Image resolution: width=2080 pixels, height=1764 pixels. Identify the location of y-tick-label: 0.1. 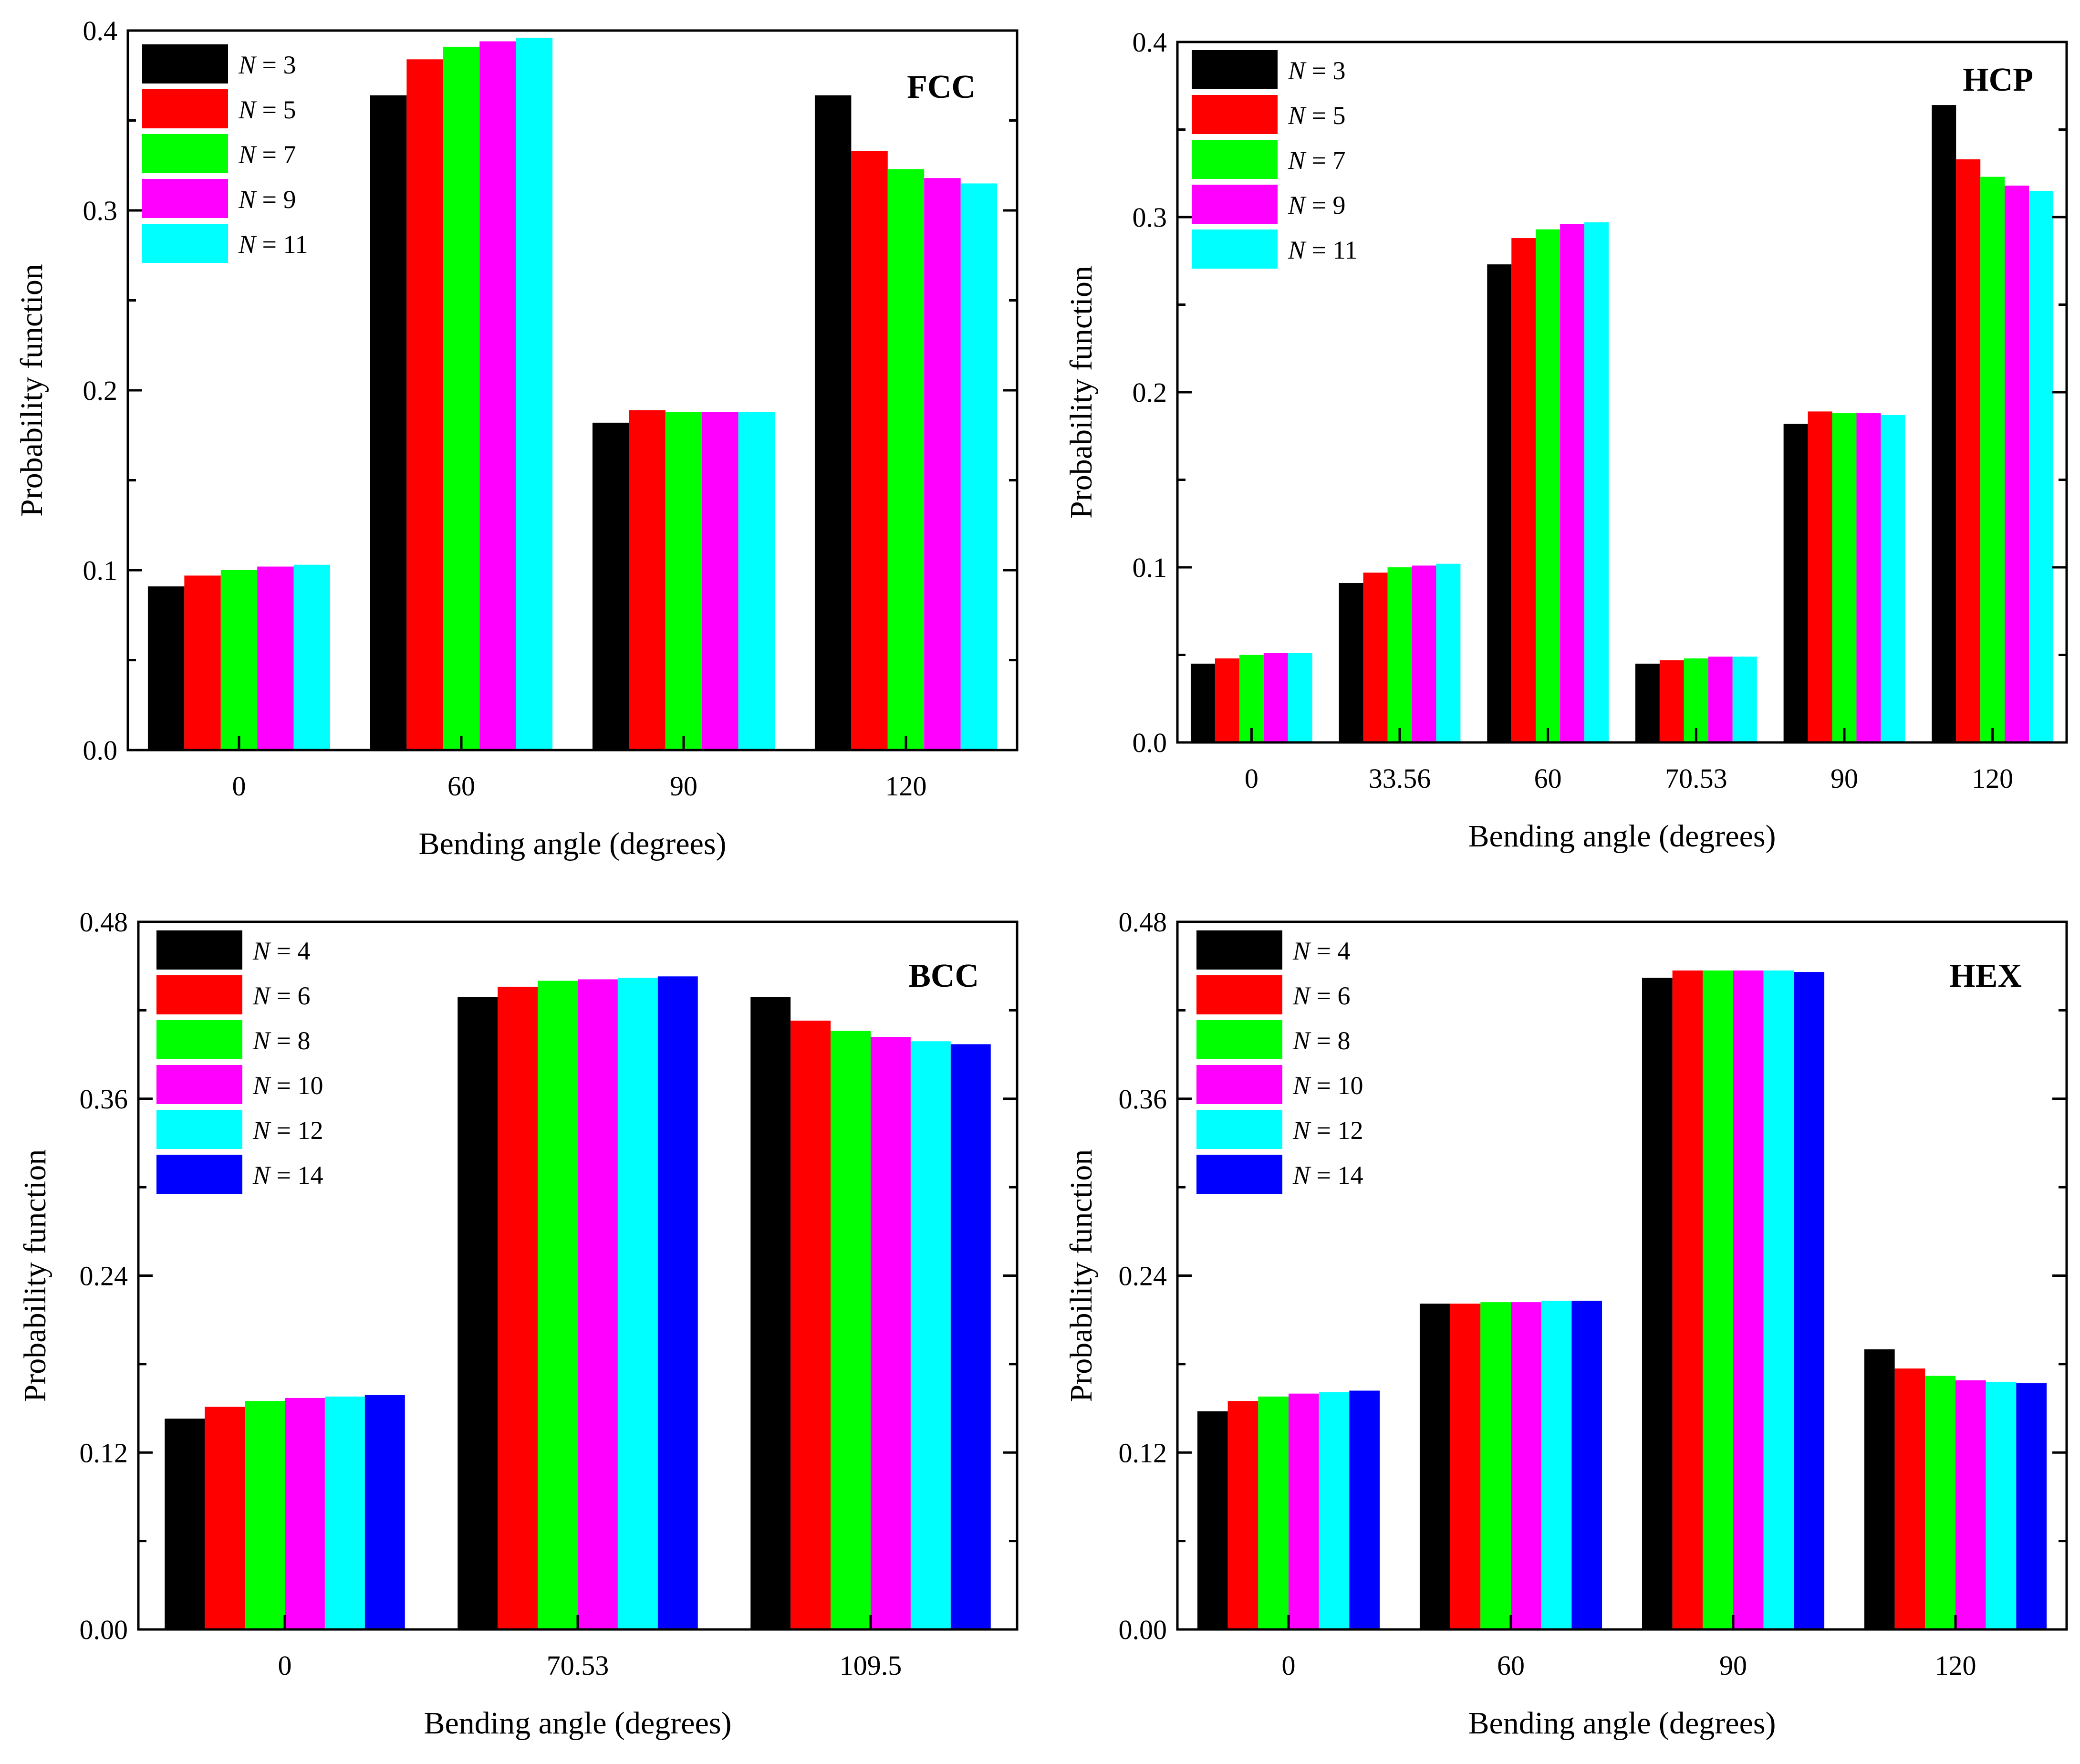
(1150, 567).